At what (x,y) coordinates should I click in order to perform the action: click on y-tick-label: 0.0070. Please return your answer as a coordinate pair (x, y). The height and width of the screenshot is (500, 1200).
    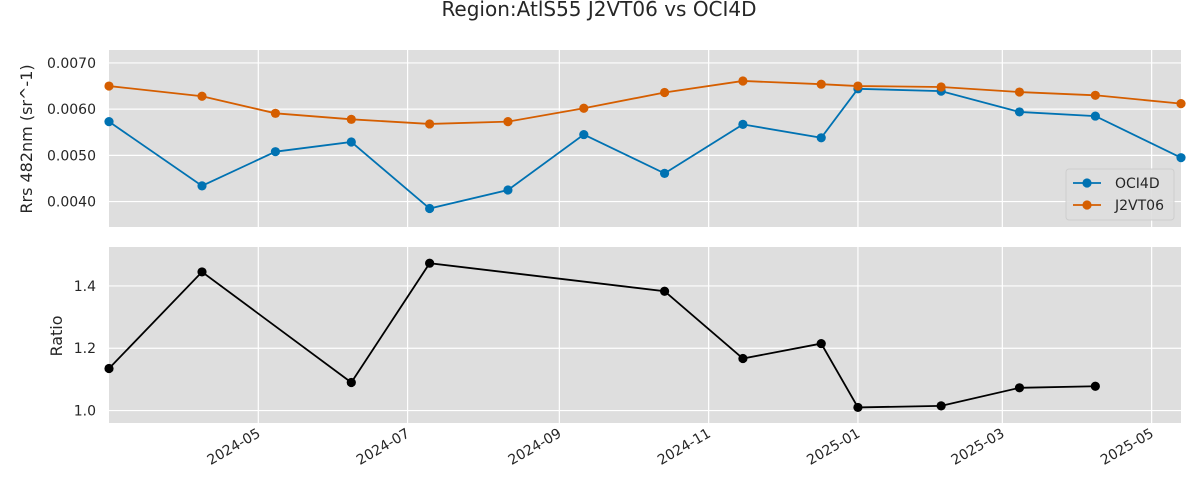
    Looking at the image, I should click on (71, 64).